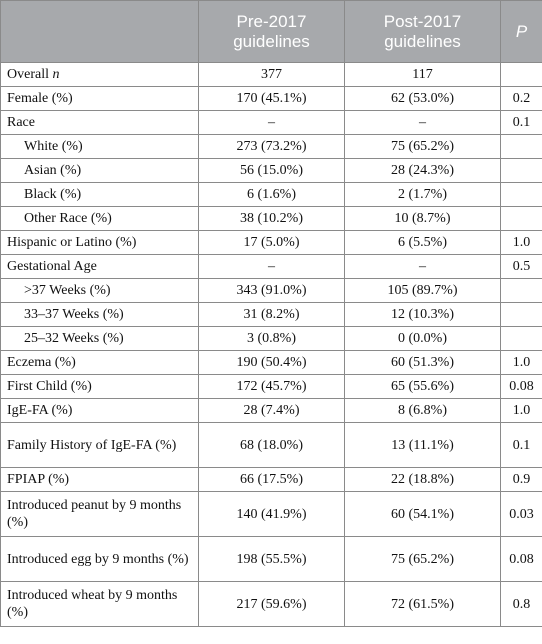 This screenshot has height=644, width=542. What do you see at coordinates (422, 604) in the screenshot?
I see `post-value: 72 (61.5%)` at bounding box center [422, 604].